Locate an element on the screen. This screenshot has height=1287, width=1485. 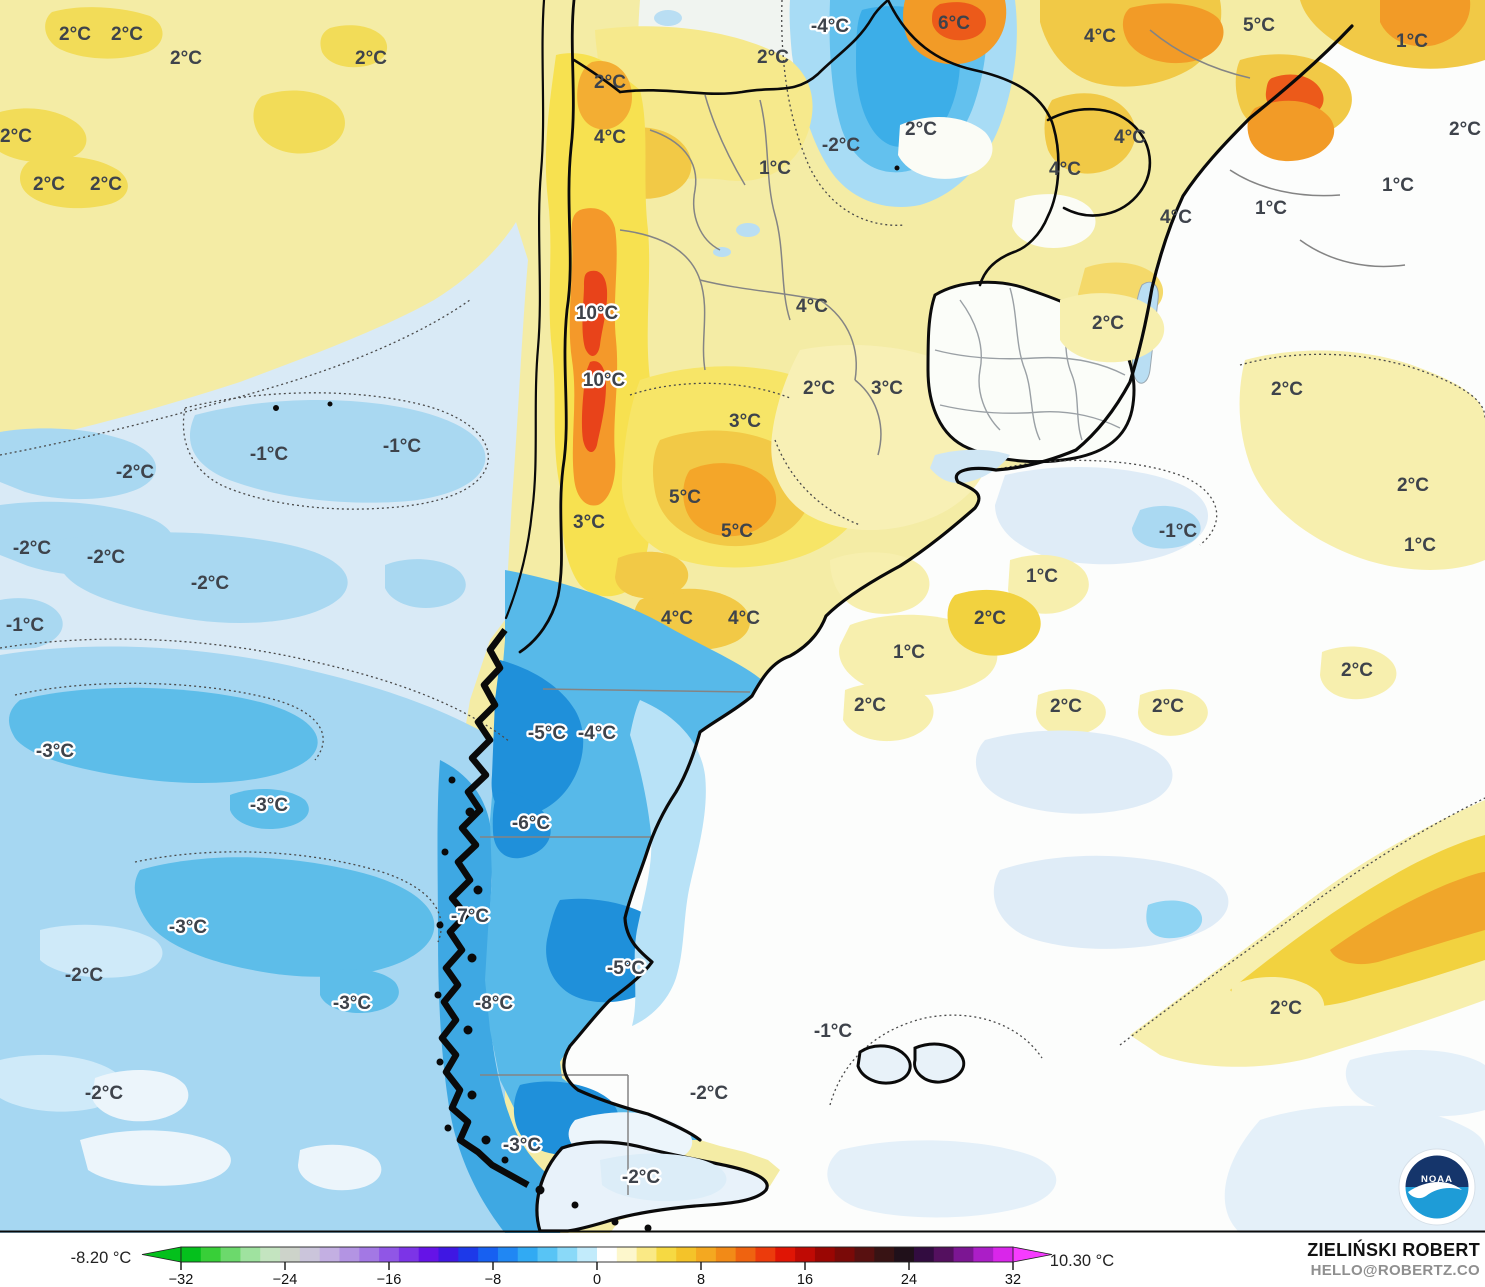
temp-label: -6°C is located at coordinates (531, 823).